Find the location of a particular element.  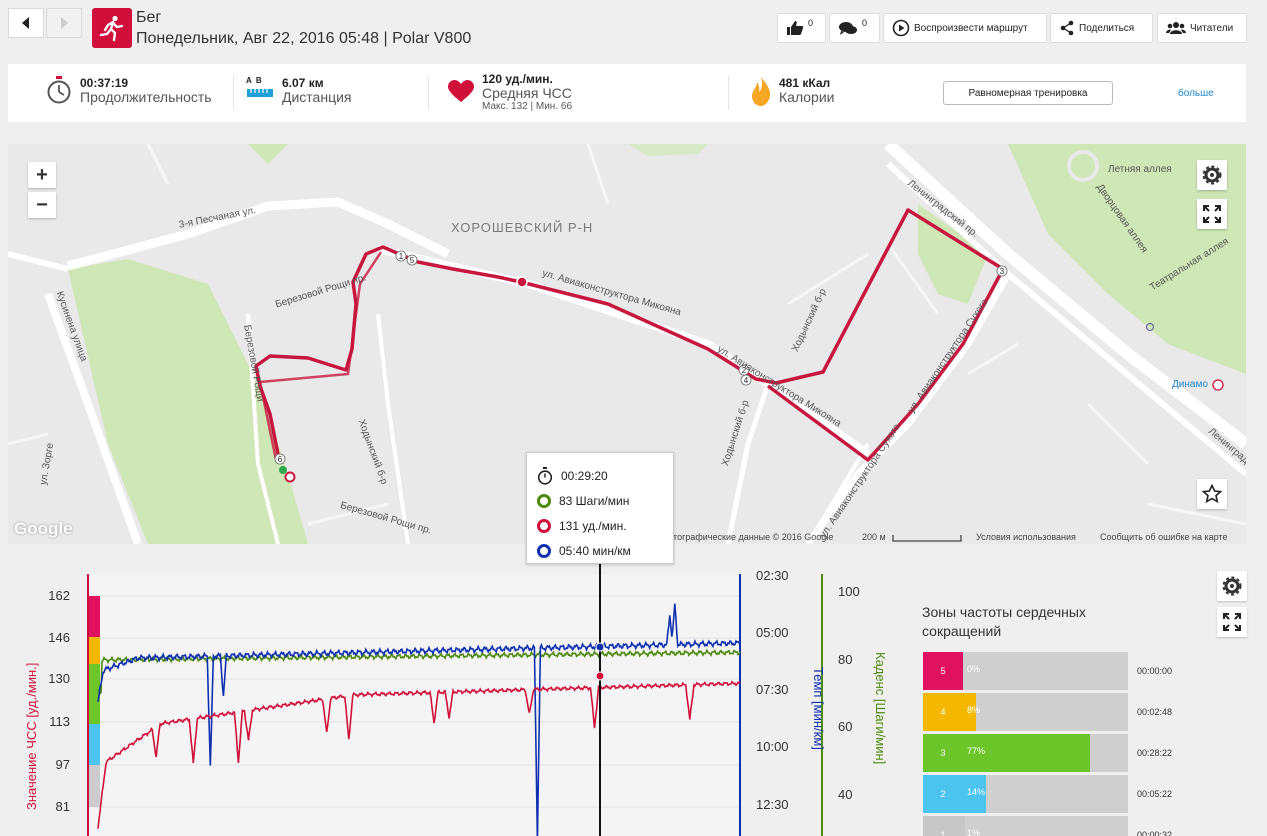

tooltip-cadence-row: 83 Шаги/мин is located at coordinates (600, 500).